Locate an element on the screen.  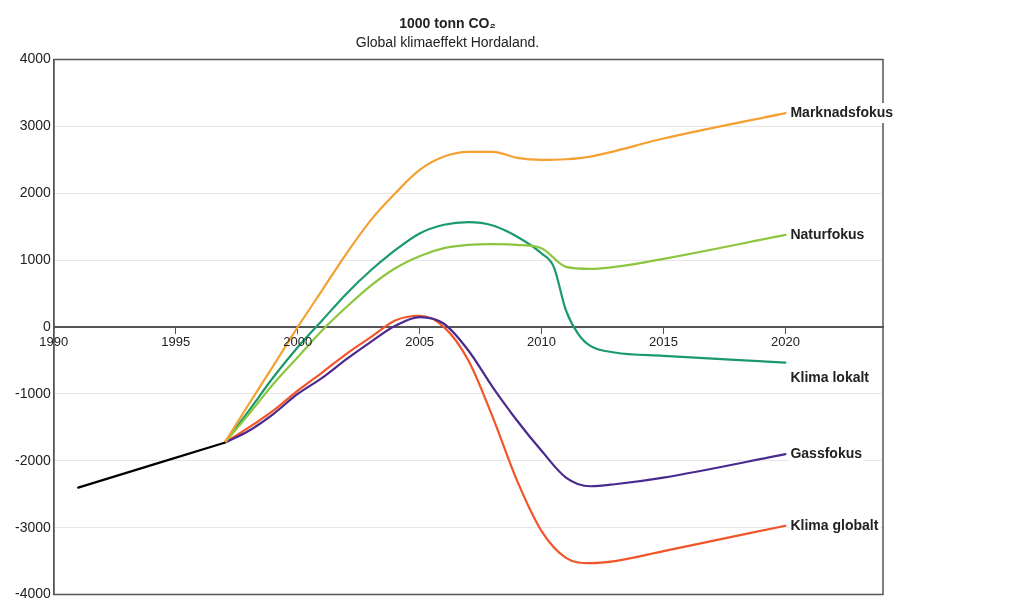
chart-subtitle: Global klimaeffekt Hordaland. is located at coordinates (447, 42).